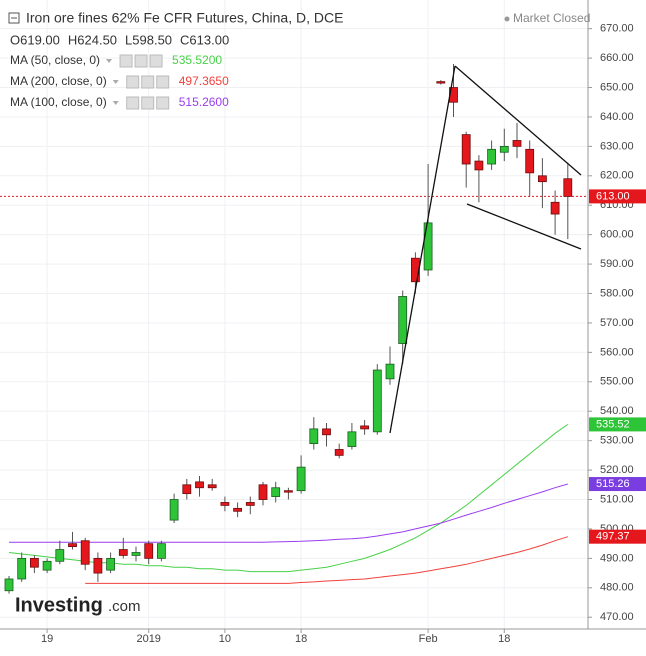 The height and width of the screenshot is (656, 646). Describe the element at coordinates (204, 81) in the screenshot. I see `indicator-value: 497.3650` at that location.